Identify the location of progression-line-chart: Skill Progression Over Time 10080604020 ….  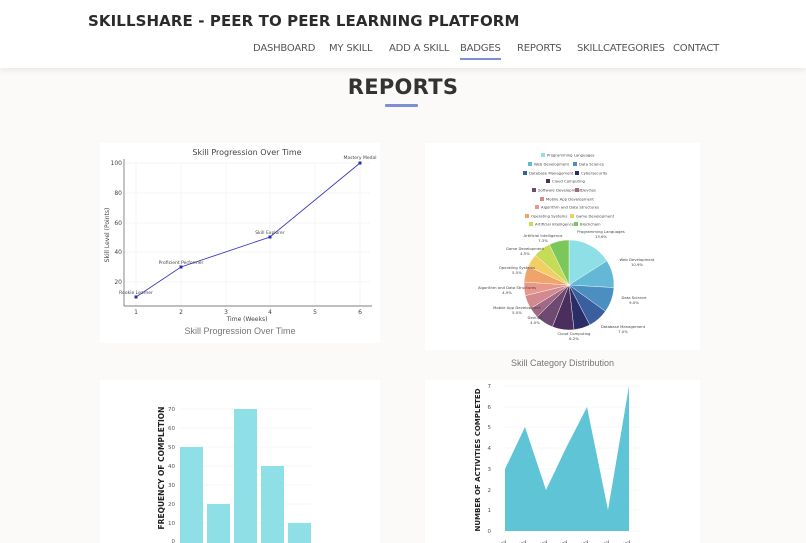
(240, 235).